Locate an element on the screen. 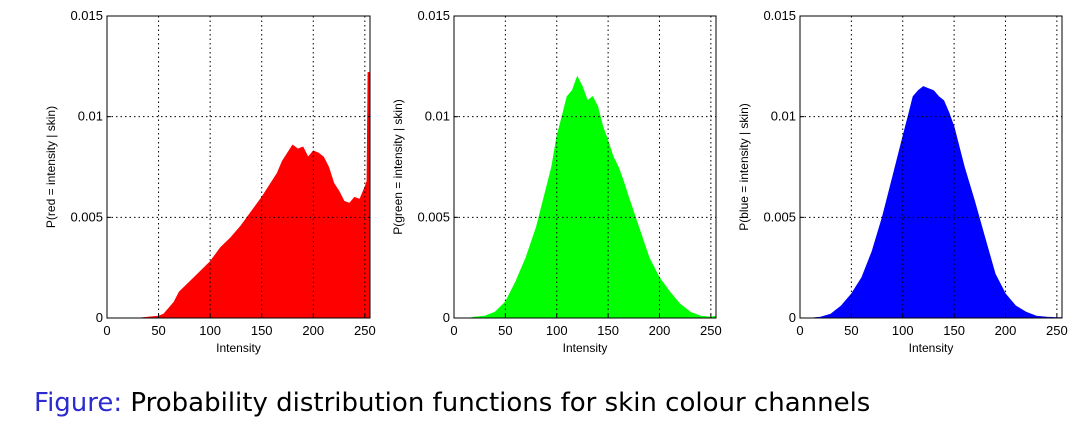 Image resolution: width=1077 pixels, height=440 pixels. blue-y-axis-label: P(blue = intensity | skin) is located at coordinates (744, 167).